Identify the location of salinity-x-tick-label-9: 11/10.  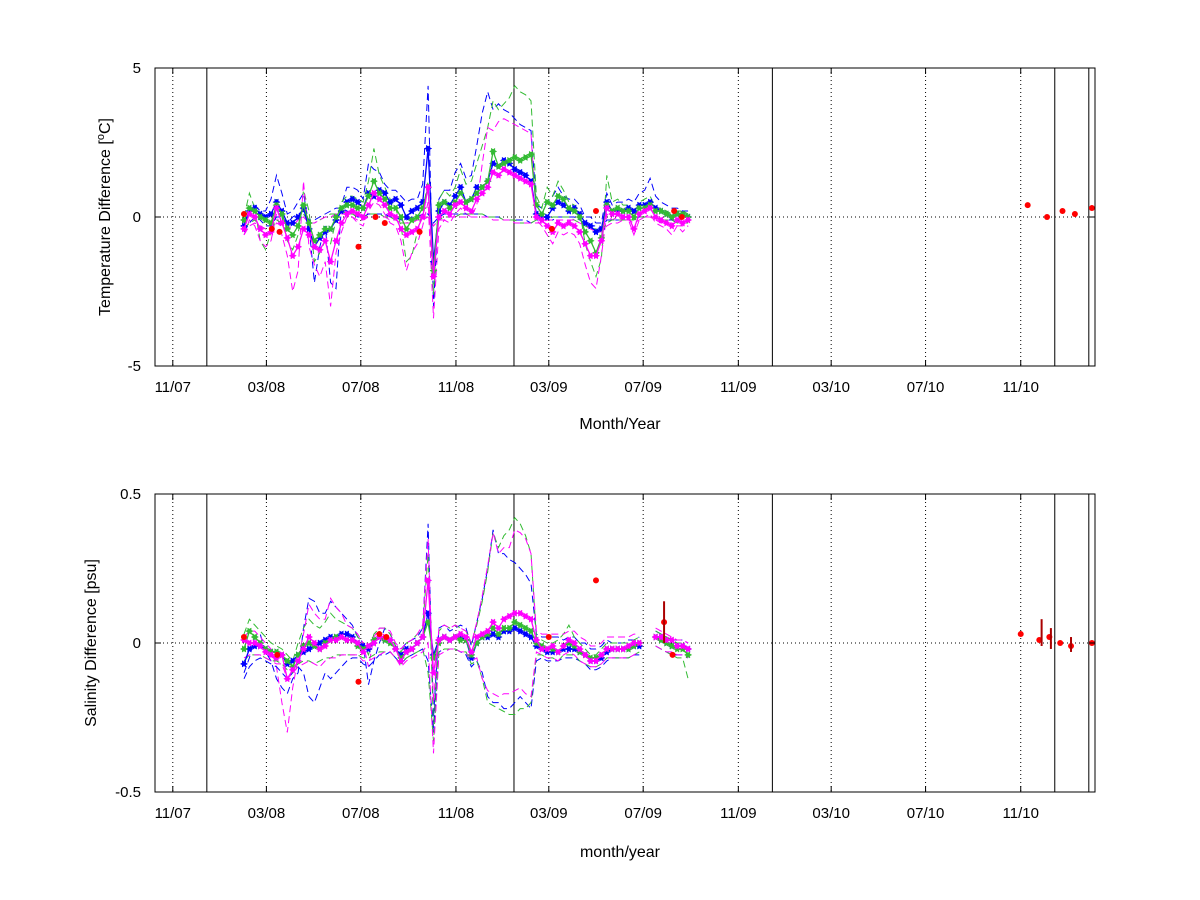
(1021, 813).